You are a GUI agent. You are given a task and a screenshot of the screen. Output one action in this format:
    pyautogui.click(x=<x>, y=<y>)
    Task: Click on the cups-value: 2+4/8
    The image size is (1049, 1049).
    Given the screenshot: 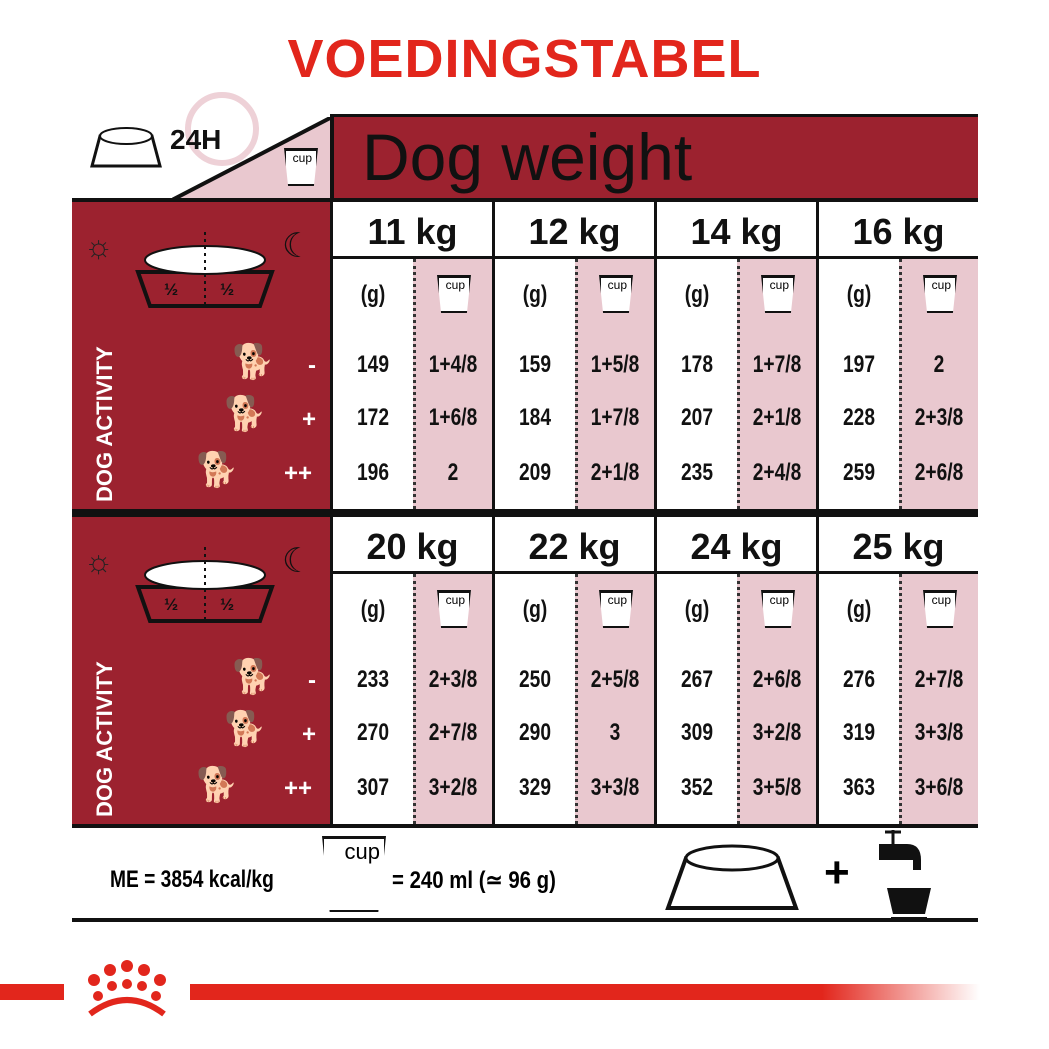 What is the action you would take?
    pyautogui.click(x=777, y=472)
    